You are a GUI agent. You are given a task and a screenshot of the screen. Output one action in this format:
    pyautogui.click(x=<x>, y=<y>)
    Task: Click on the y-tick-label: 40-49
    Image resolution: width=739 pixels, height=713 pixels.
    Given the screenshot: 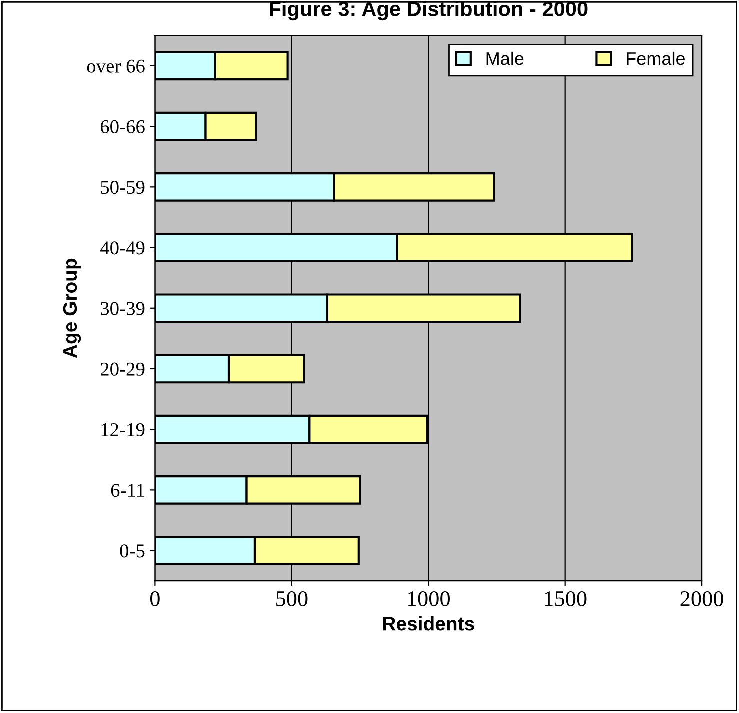 What is the action you would take?
    pyautogui.click(x=122, y=248)
    